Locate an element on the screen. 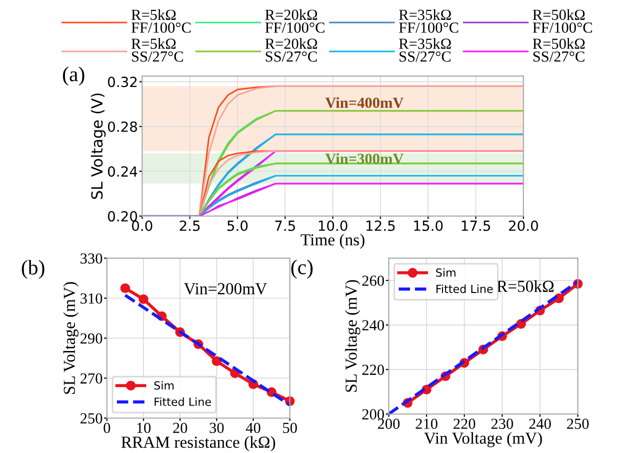 The width and height of the screenshot is (618, 453). text: (a) is located at coordinates (73, 76).